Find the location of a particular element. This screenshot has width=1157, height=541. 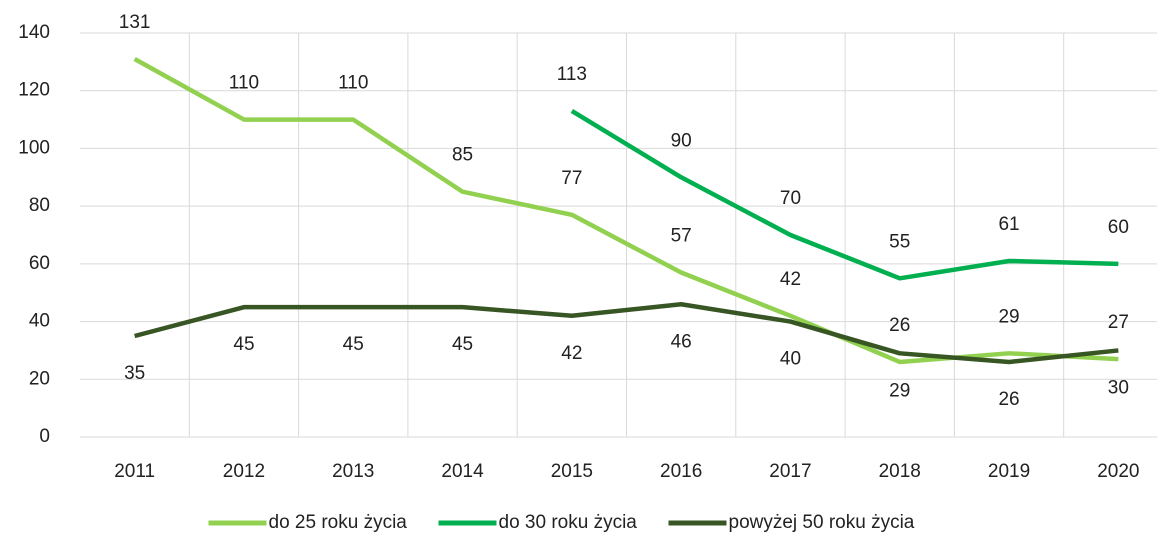

data-label: 70 is located at coordinates (790, 198).